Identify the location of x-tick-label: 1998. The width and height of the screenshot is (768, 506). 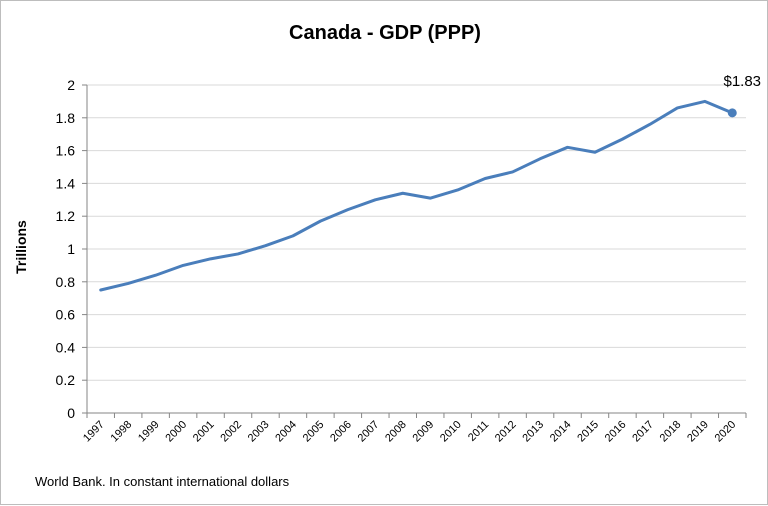
(122, 432).